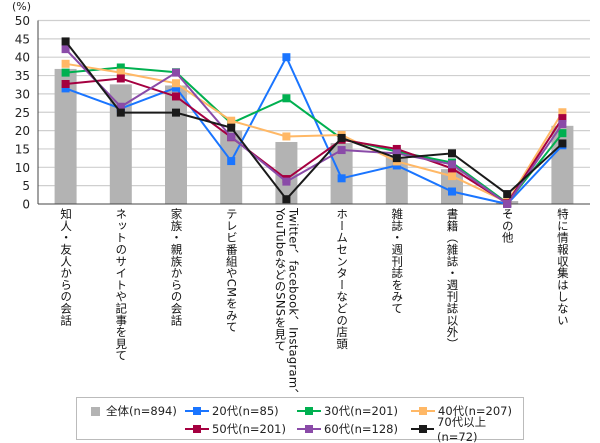  I want to click on legend-item: 50代(n=201), so click(235, 429).